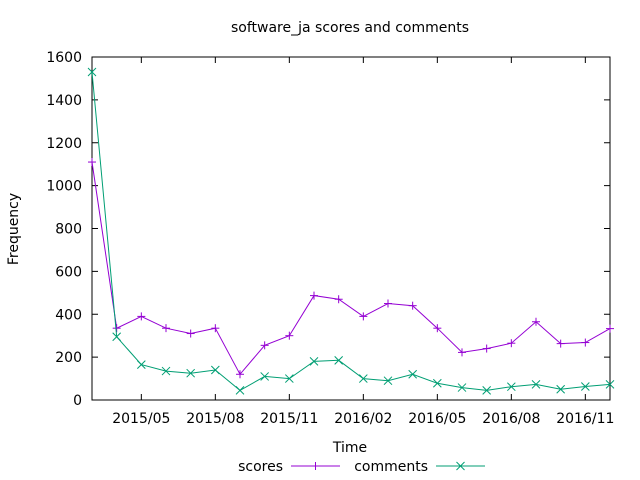 This screenshot has height=480, width=640. Describe the element at coordinates (64, 144) in the screenshot. I see `y-tick-label: 1200` at that location.